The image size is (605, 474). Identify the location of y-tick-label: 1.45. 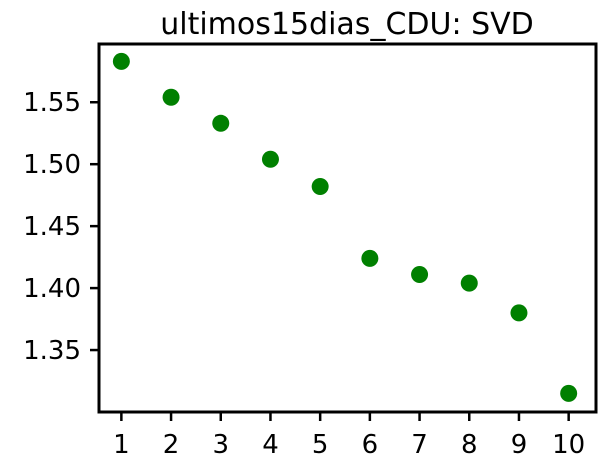
(52, 227).